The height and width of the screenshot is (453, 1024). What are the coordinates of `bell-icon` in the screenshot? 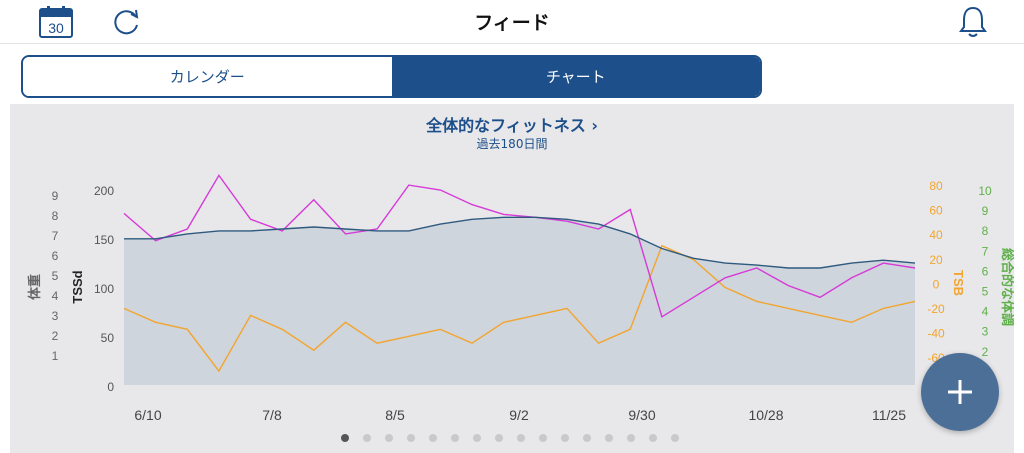 It's located at (973, 22).